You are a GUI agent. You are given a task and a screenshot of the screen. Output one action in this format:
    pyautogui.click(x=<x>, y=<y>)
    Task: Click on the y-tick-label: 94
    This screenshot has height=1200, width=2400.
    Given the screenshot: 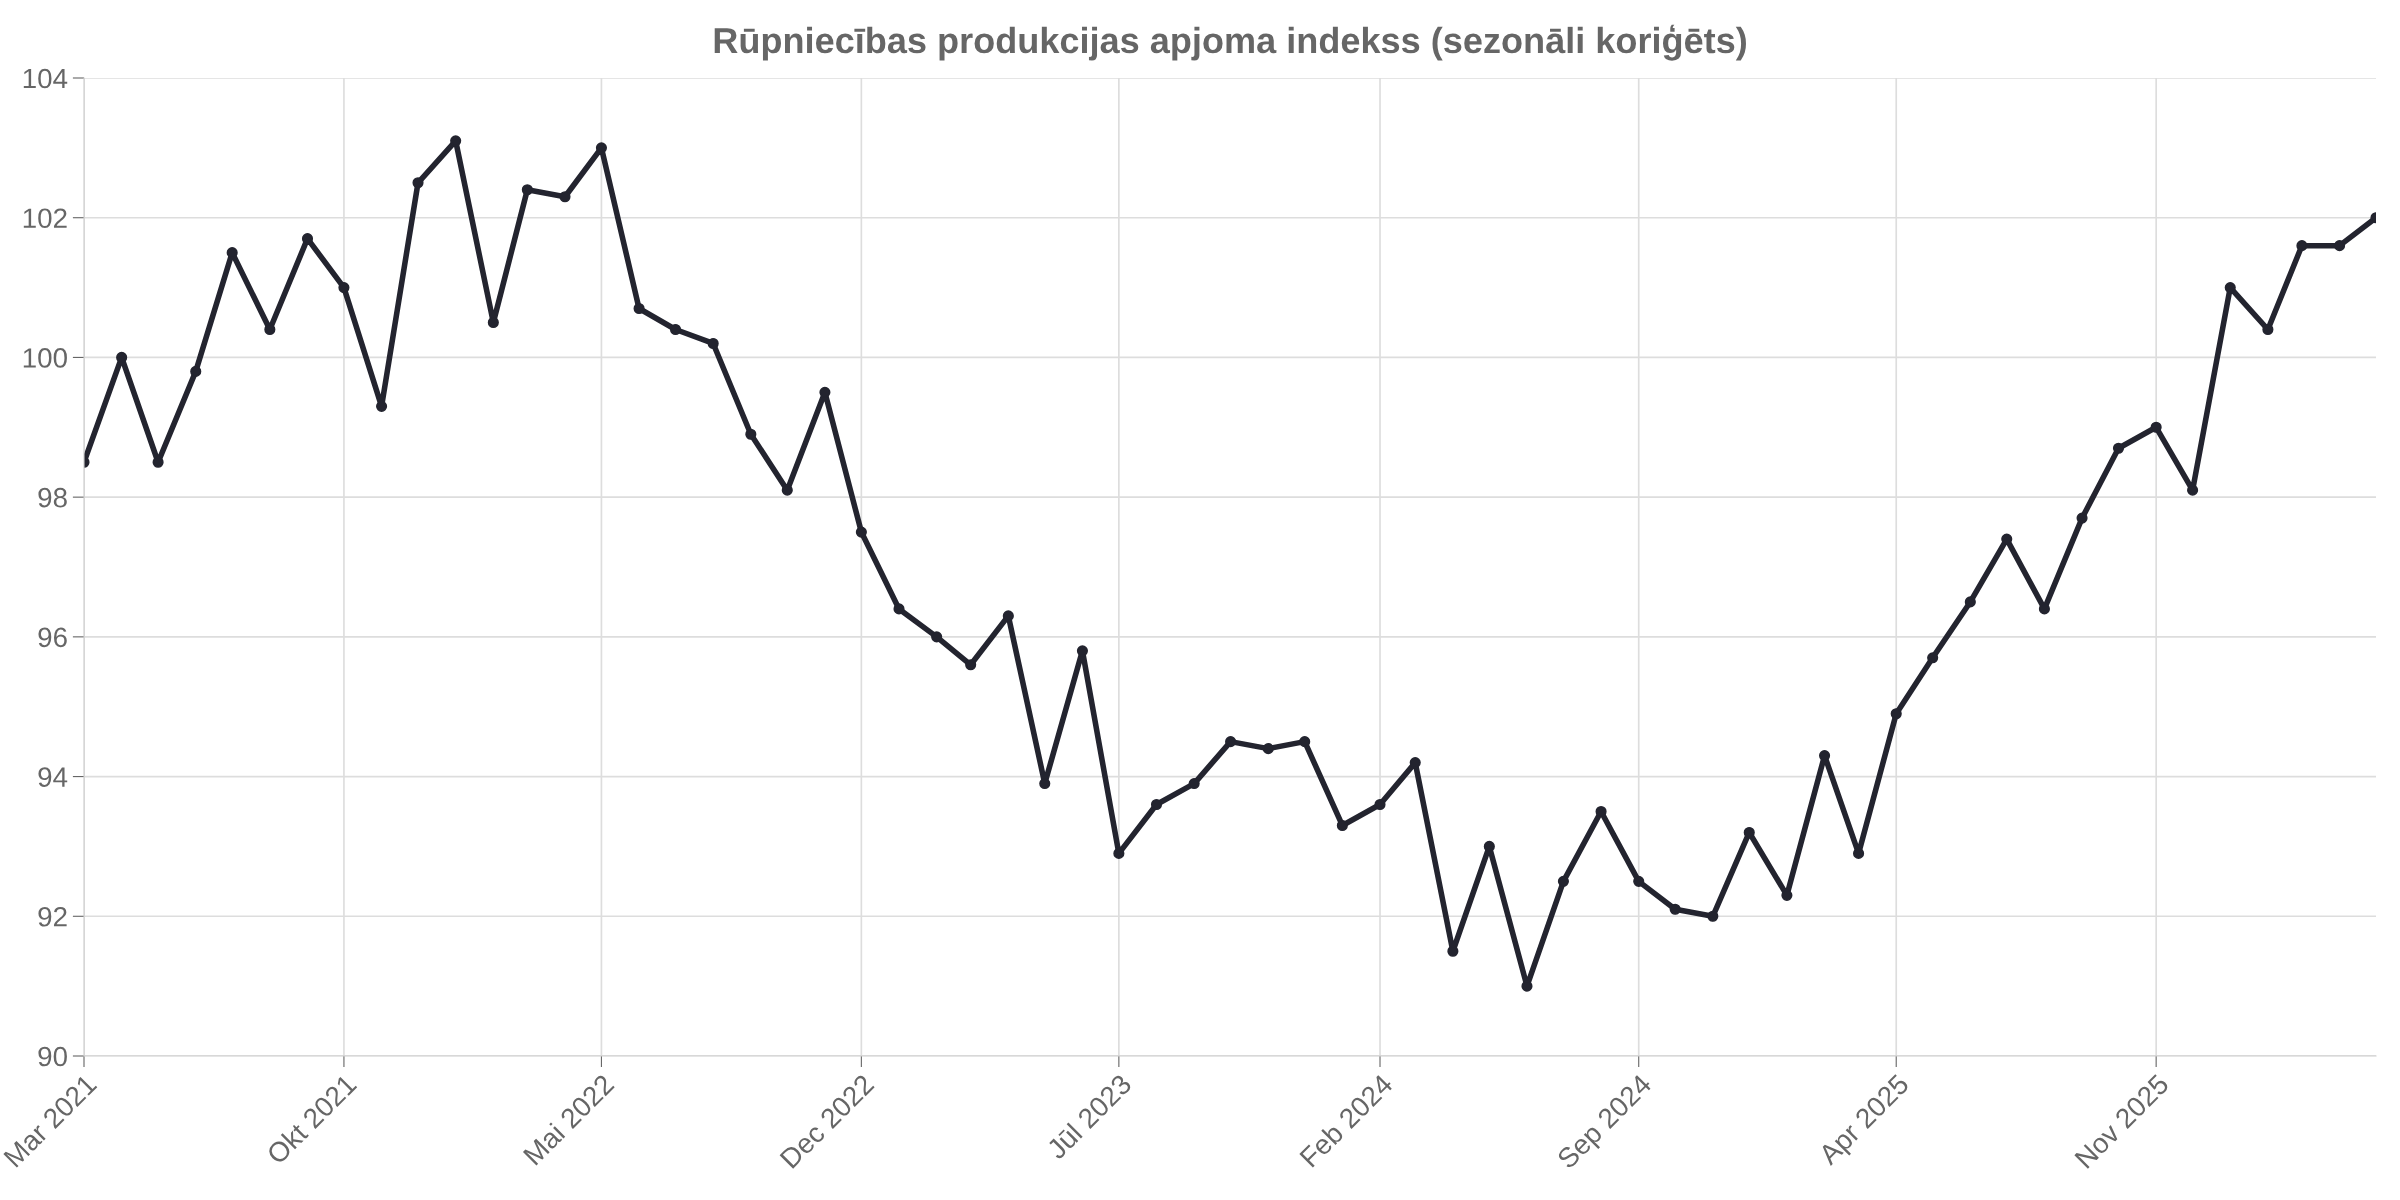 What is the action you would take?
    pyautogui.click(x=53, y=777)
    